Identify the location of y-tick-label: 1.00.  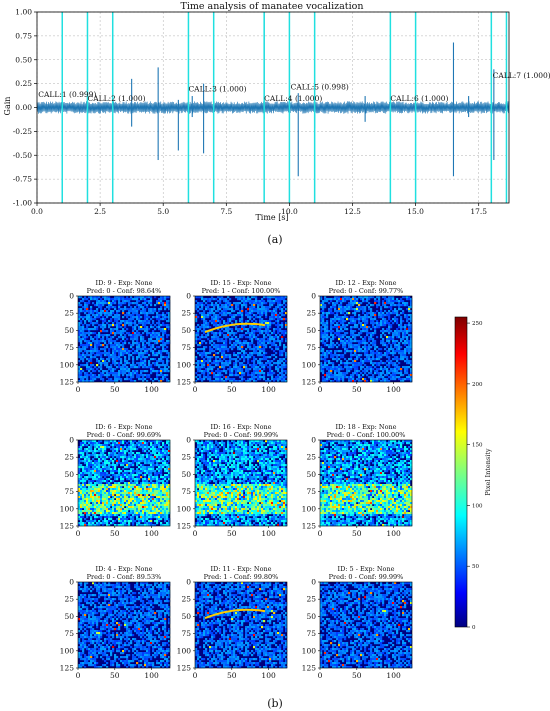
(23, 12).